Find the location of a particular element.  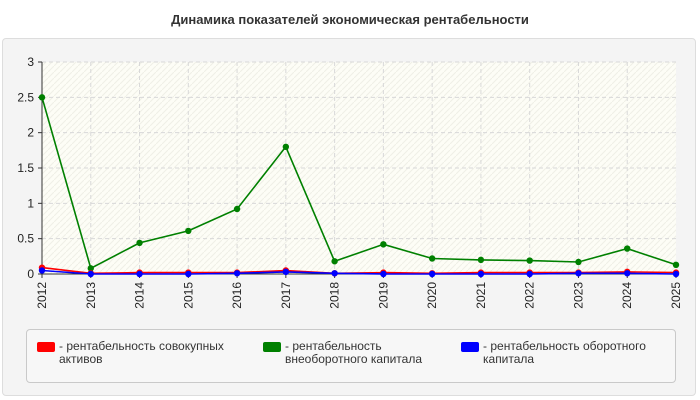

x-tick-label: 2022 is located at coordinates (530, 295).